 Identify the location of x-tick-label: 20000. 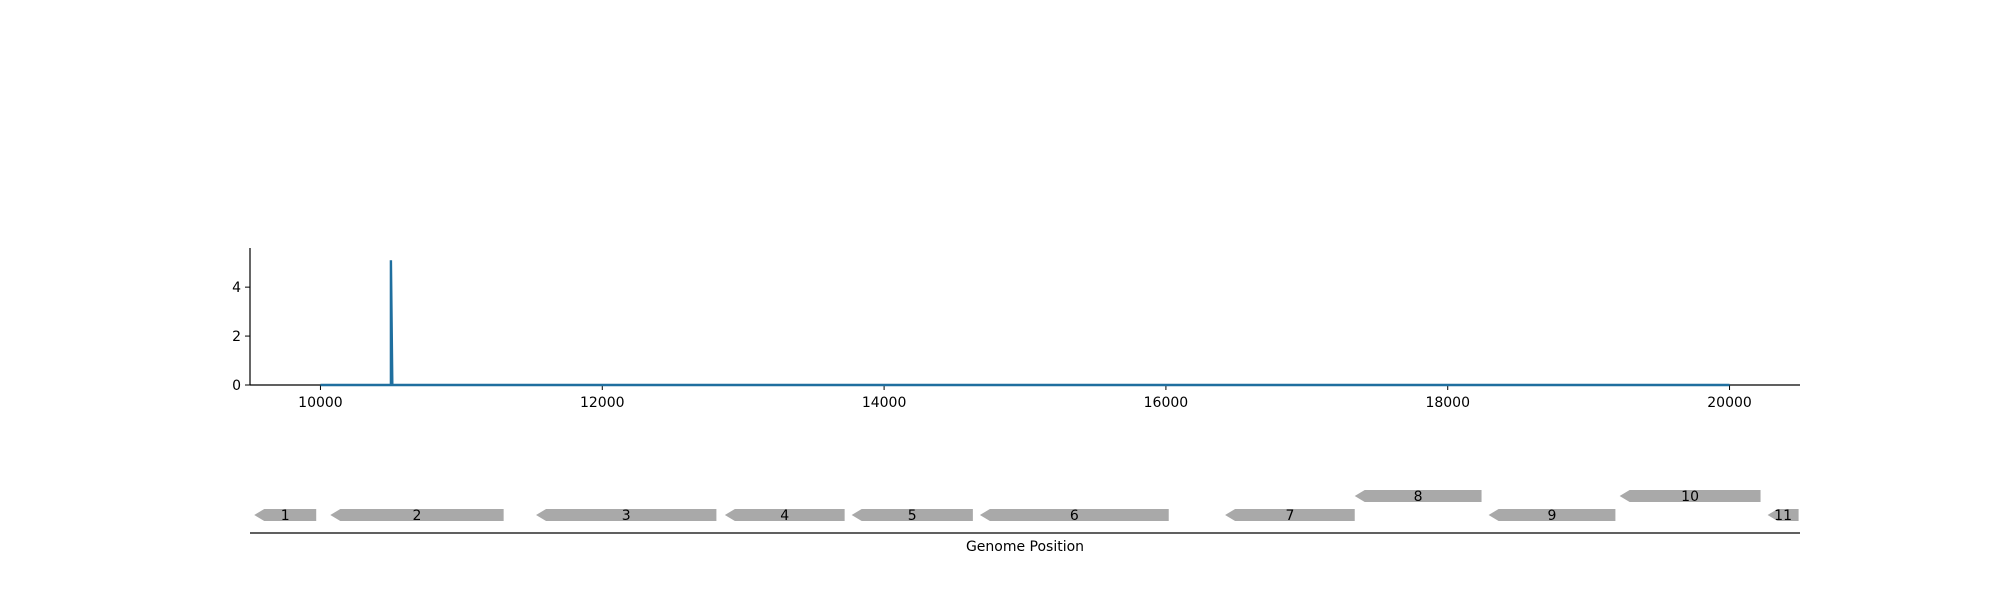
(1729, 403).